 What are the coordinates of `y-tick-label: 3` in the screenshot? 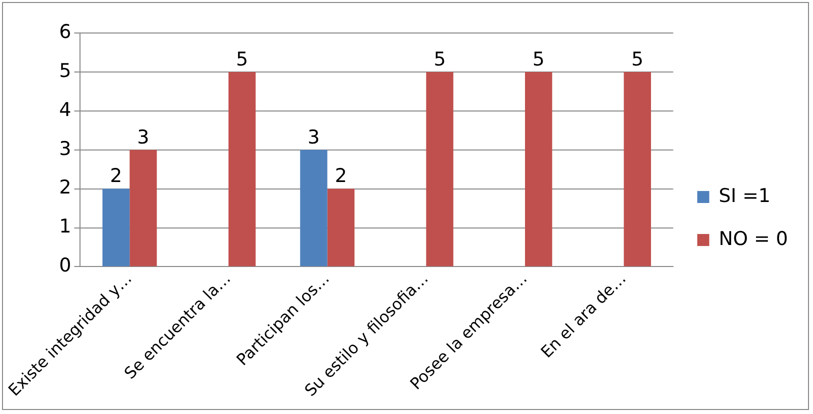 It's located at (65, 149).